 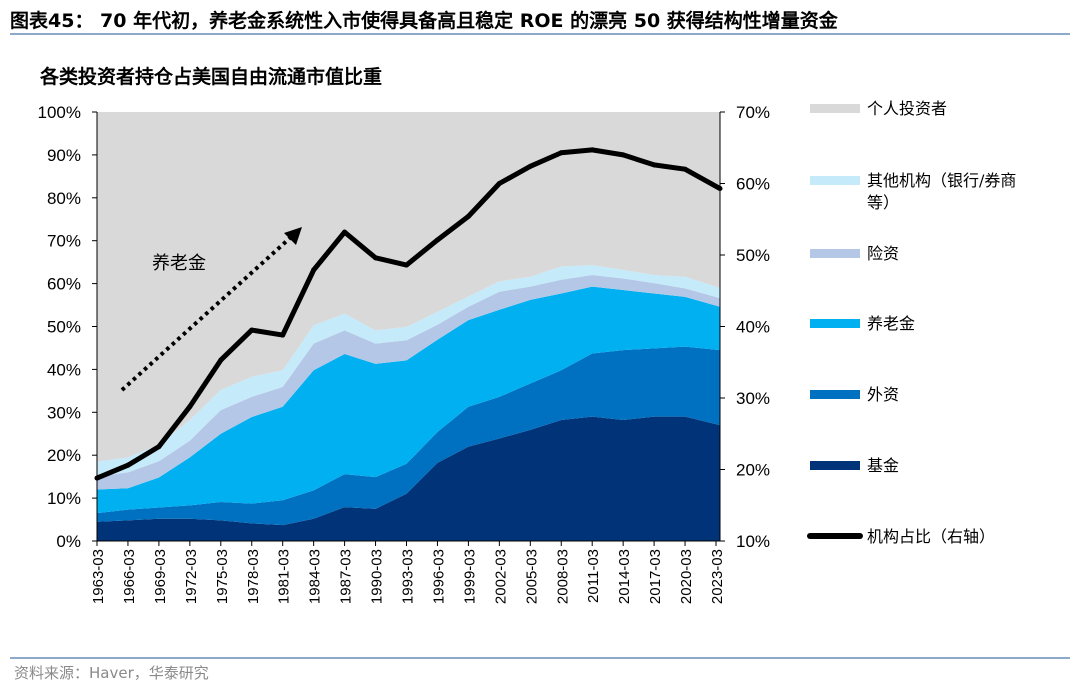 I want to click on x-tick-label: 1978-03, so click(x=253, y=576).